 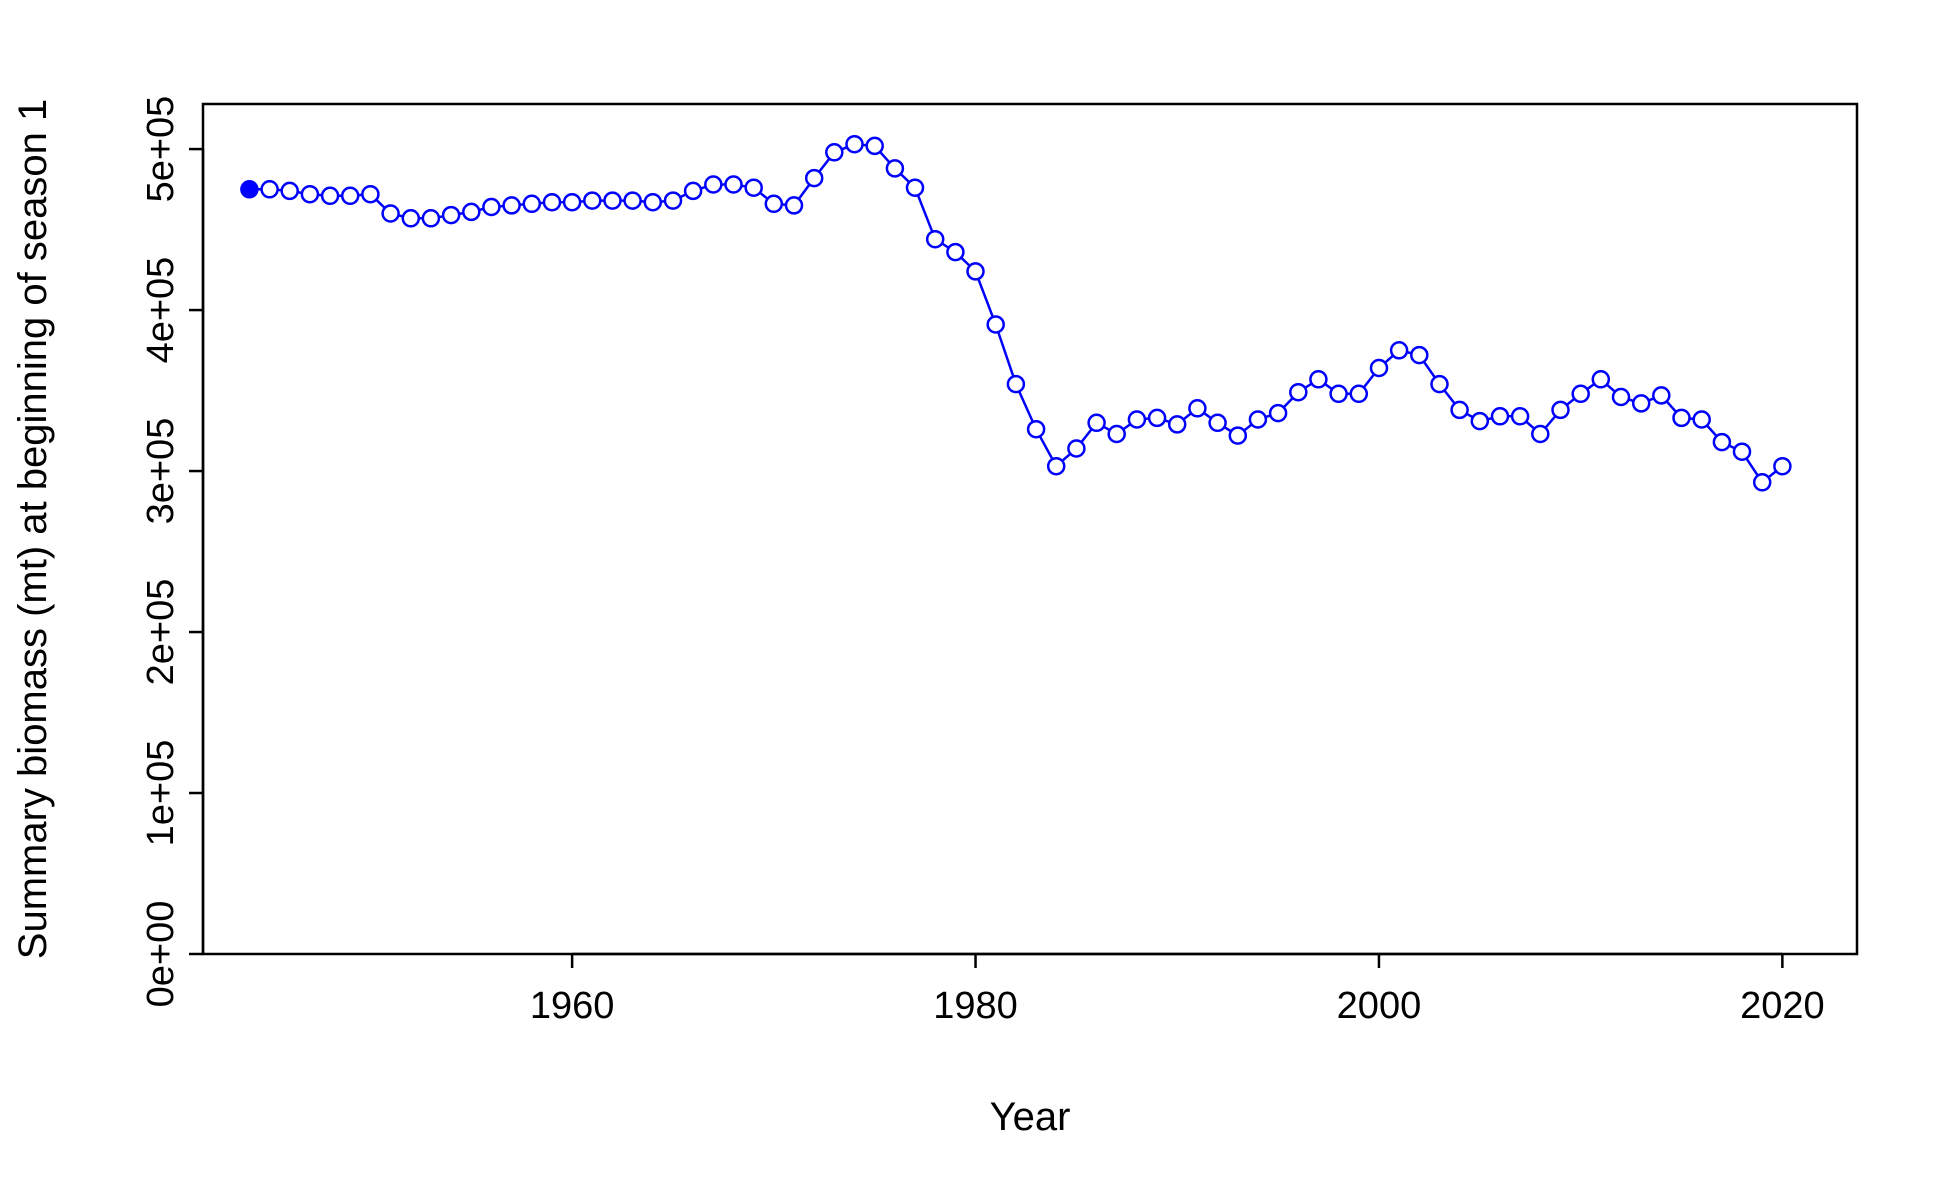 What do you see at coordinates (161, 149) in the screenshot?
I see `y-tick-label: 5e+05` at bounding box center [161, 149].